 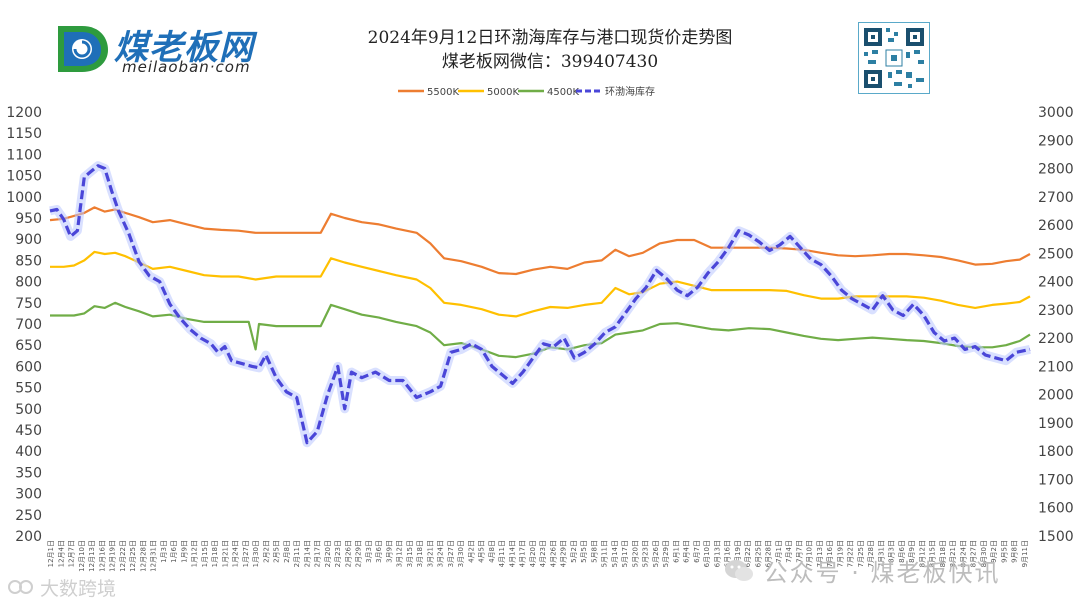 I want to click on x-axis-tick-label: 3月6日, so click(x=379, y=551).